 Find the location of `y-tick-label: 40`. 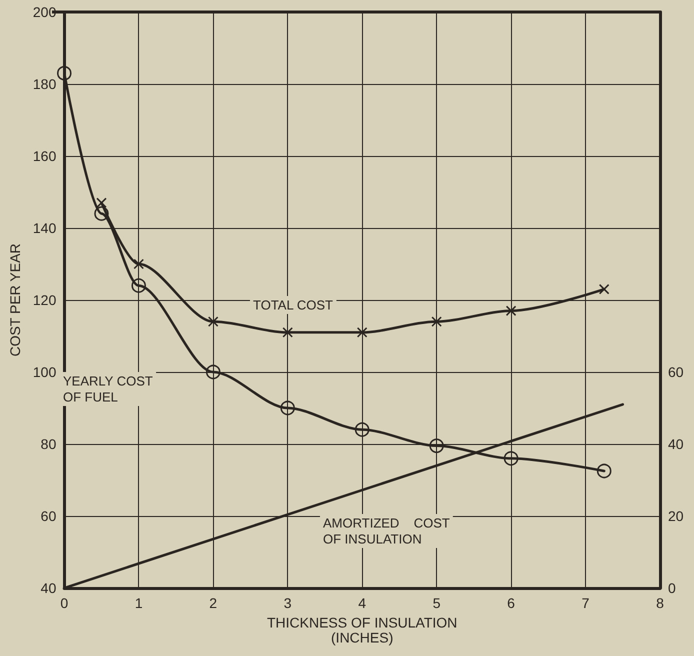

y-tick-label: 40 is located at coordinates (48, 588).